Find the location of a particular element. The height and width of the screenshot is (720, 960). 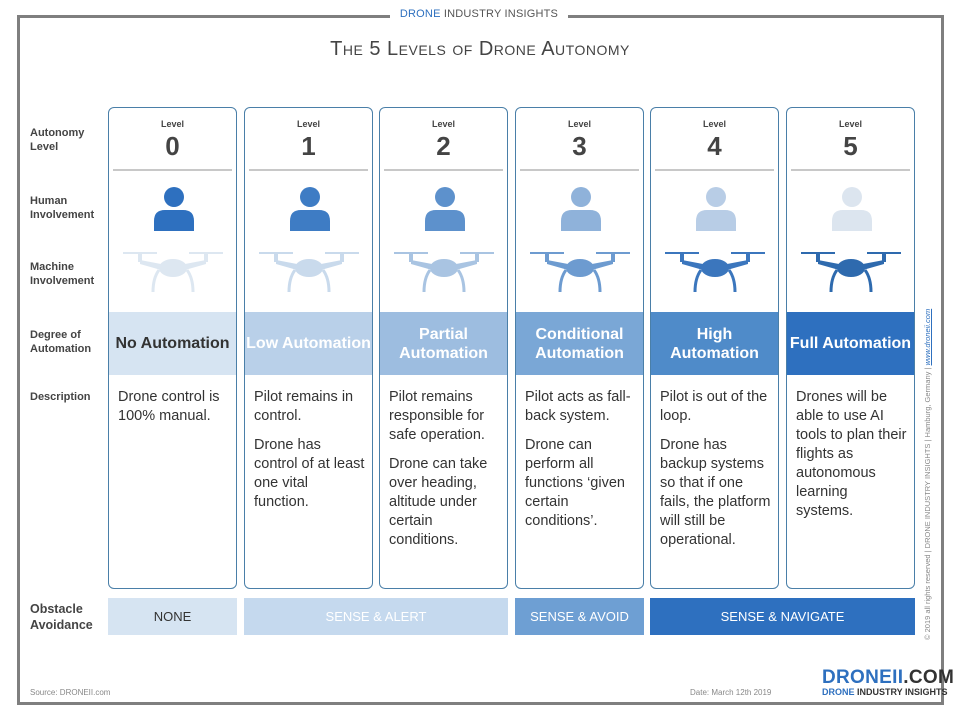

row-label-human: Human Involvement is located at coordinates (62, 208).